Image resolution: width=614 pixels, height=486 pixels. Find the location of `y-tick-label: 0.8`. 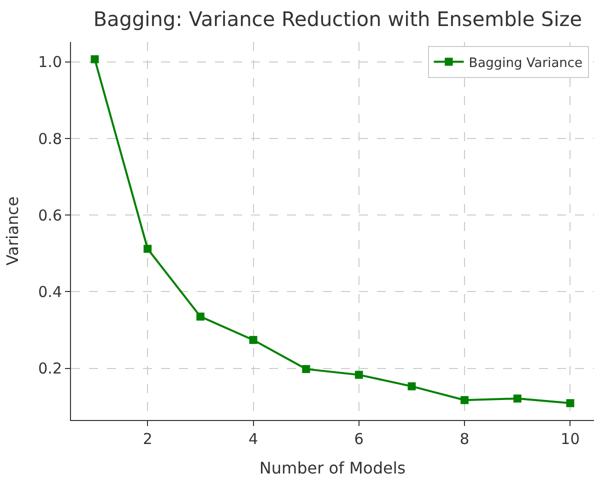

y-tick-label: 0.8 is located at coordinates (50, 139).